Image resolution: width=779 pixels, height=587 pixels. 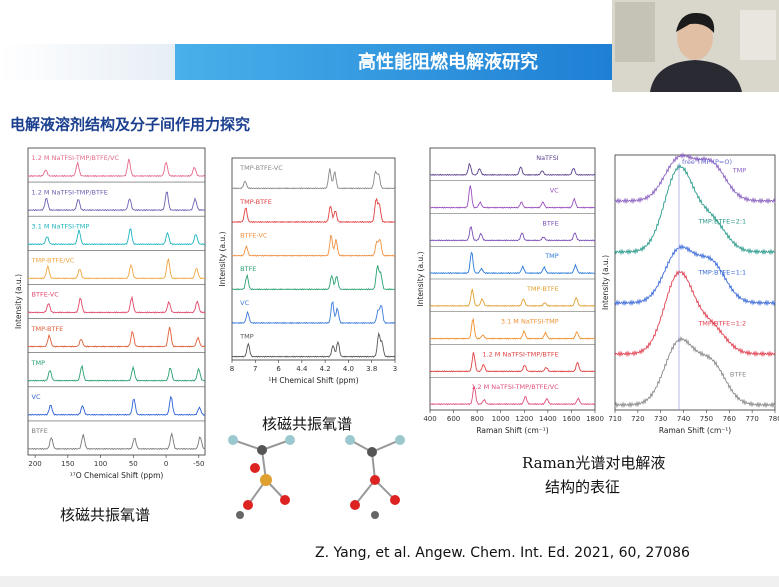 I want to click on caption: Raman光谱对电解液, so click(x=593, y=463).